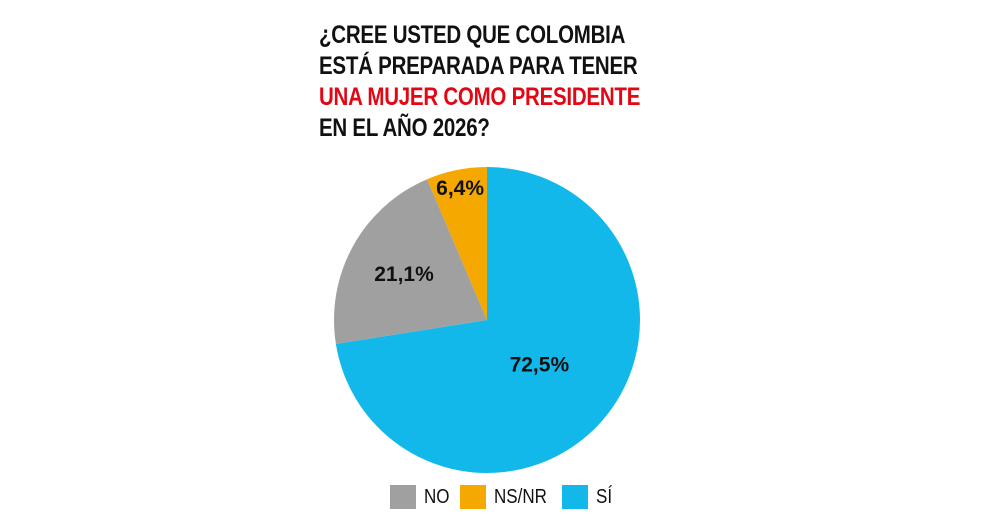  I want to click on legend-swatch-nsnr, so click(473, 497).